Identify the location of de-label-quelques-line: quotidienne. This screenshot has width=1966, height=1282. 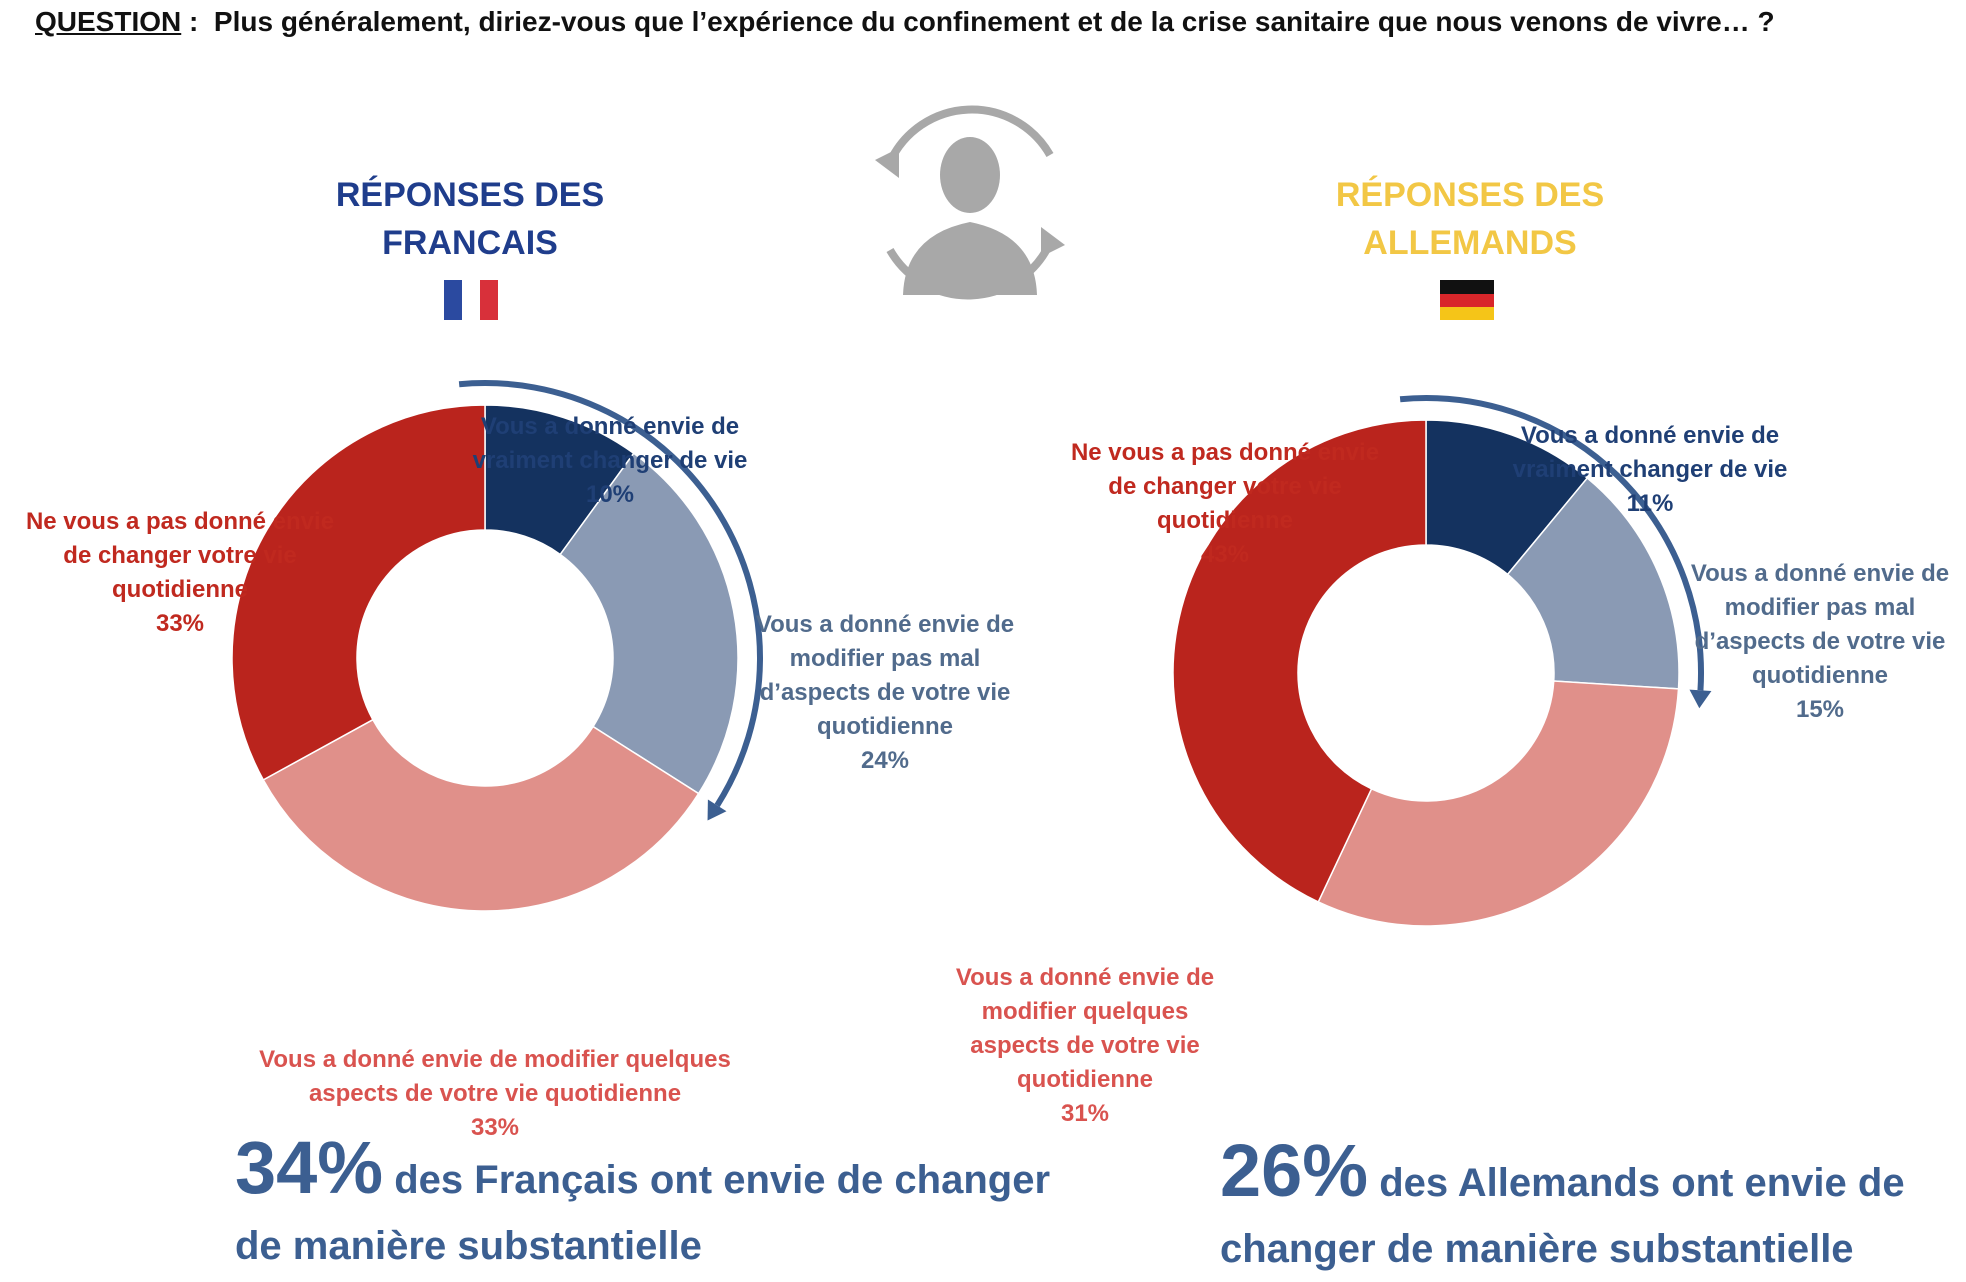
(1085, 1079).